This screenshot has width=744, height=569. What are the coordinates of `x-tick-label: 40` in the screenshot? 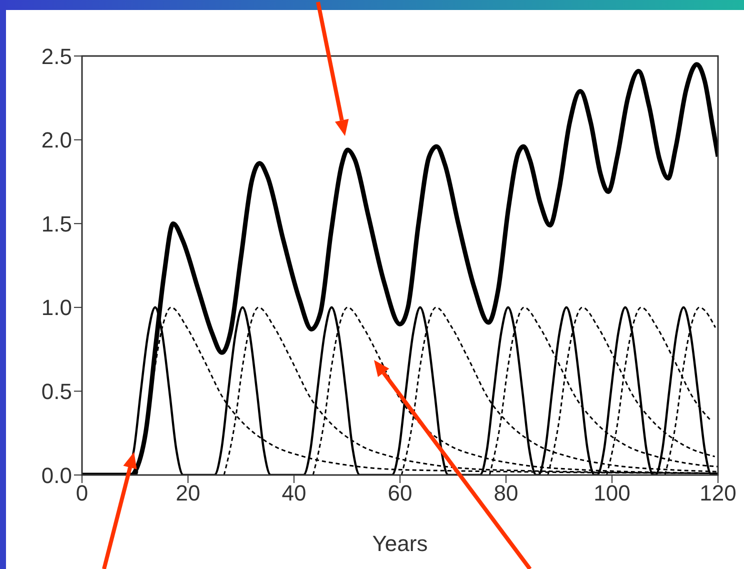 It's located at (294, 493).